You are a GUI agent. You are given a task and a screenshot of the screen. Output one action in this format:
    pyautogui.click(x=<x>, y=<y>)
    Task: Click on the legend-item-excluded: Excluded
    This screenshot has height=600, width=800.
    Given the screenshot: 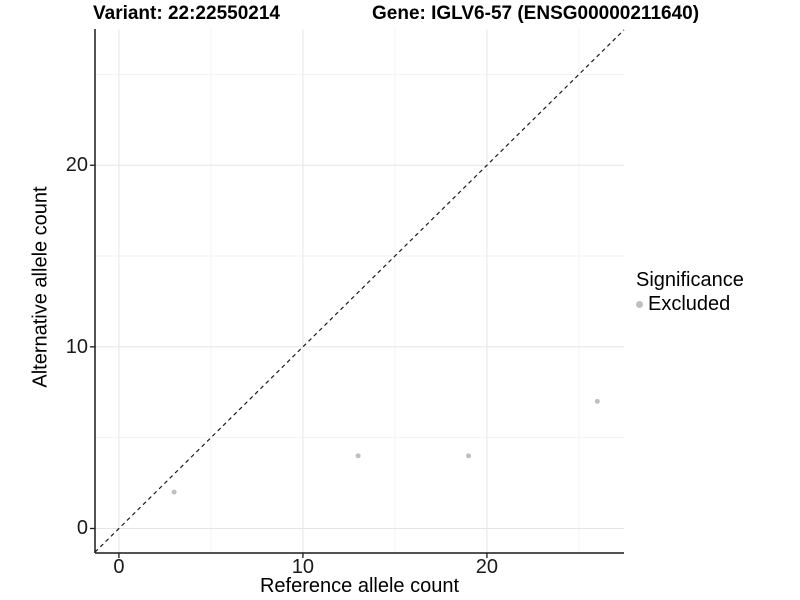 What is the action you would take?
    pyautogui.click(x=690, y=304)
    